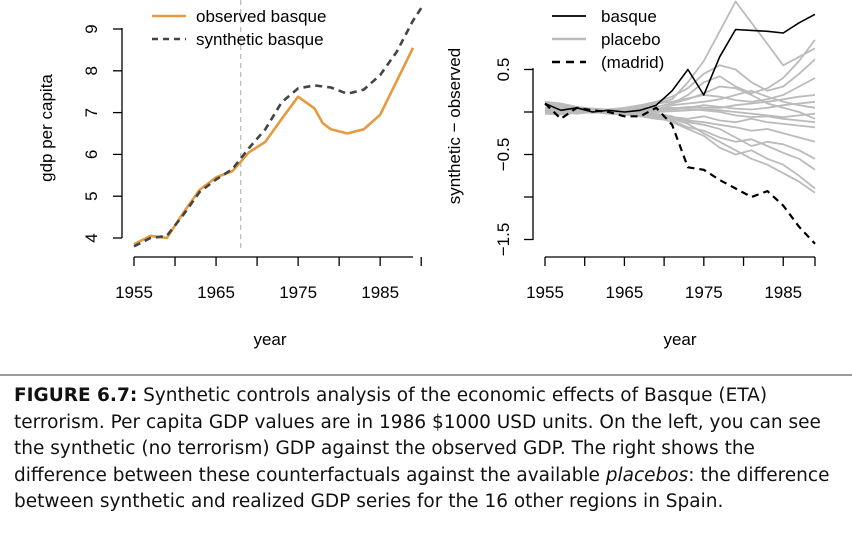 This screenshot has height=560, width=852. Describe the element at coordinates (239, 28) in the screenshot. I see `left-legend: observed basque synthetic basque` at that location.